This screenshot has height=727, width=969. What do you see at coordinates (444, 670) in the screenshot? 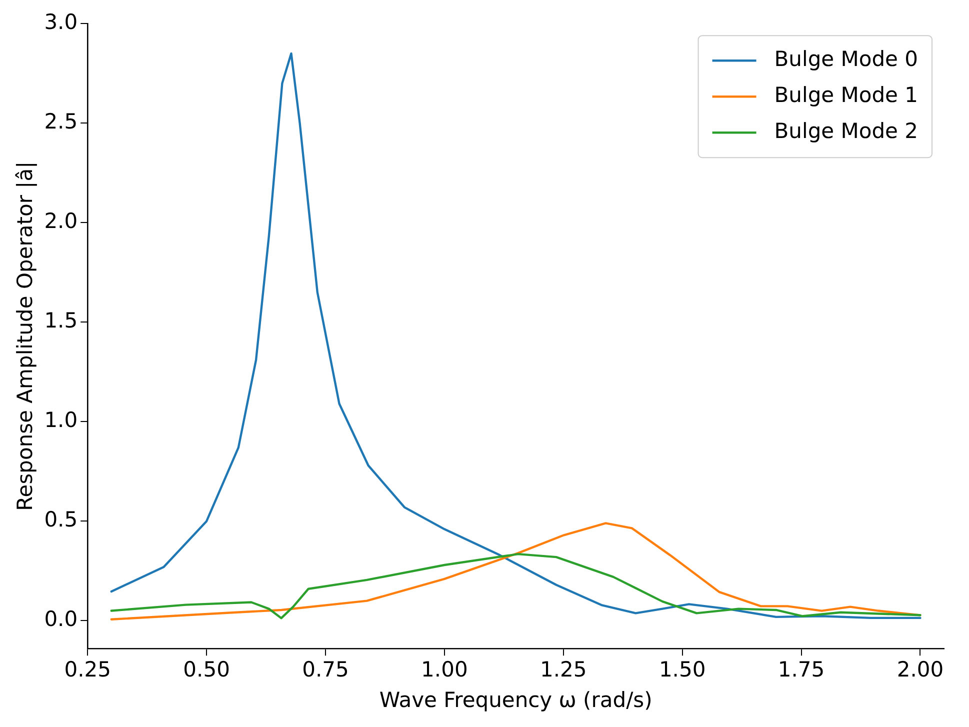
I see `x-tick-label: 1.00` at bounding box center [444, 670].